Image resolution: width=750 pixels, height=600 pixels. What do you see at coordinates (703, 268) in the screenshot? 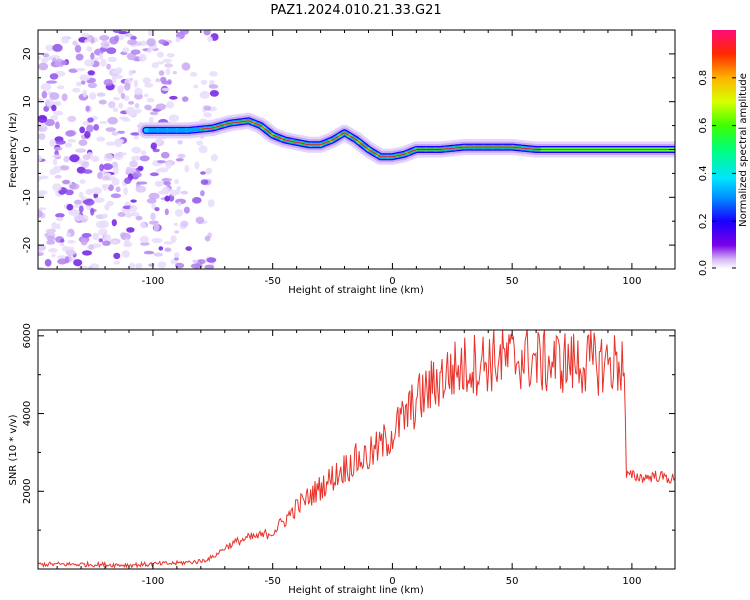
I see `colorbar-tick-label: 0.0` at bounding box center [703, 268].